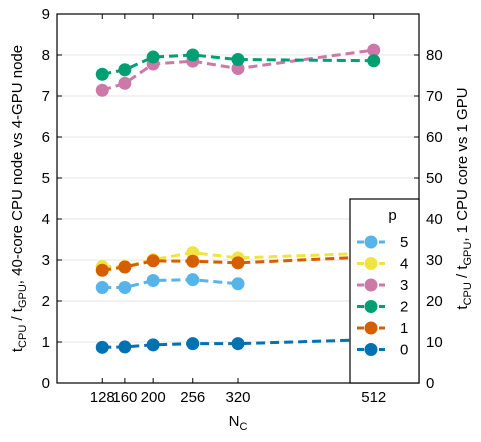  What do you see at coordinates (464, 198) in the screenshot?
I see `y-axis-label-right: tCPU / tGPU, 1 CPU core vs 1 GPU` at bounding box center [464, 198].